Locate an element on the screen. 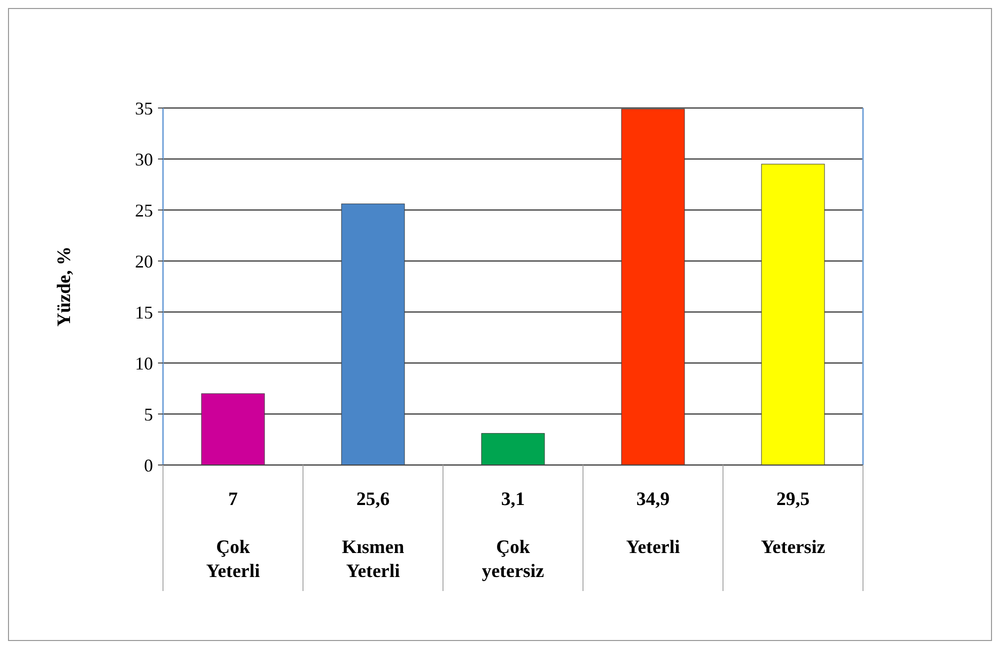  y-tick-label: 35 is located at coordinates (144, 108).